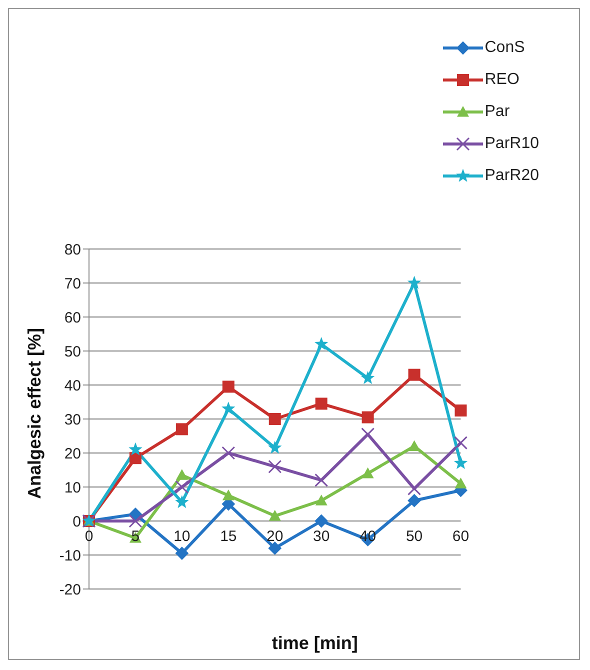 The width and height of the screenshot is (590, 670). Describe the element at coordinates (76, 521) in the screenshot. I see `y-tick-label: 0` at that location.